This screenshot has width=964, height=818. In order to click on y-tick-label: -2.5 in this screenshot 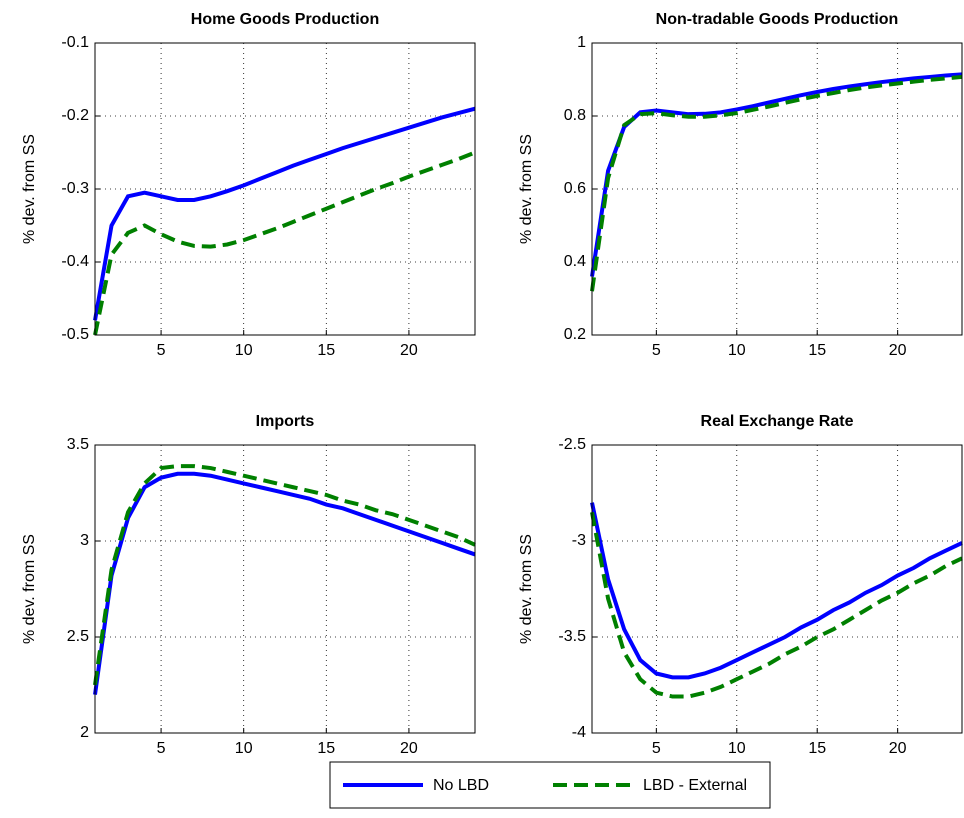, I will do `click(572, 444)`.